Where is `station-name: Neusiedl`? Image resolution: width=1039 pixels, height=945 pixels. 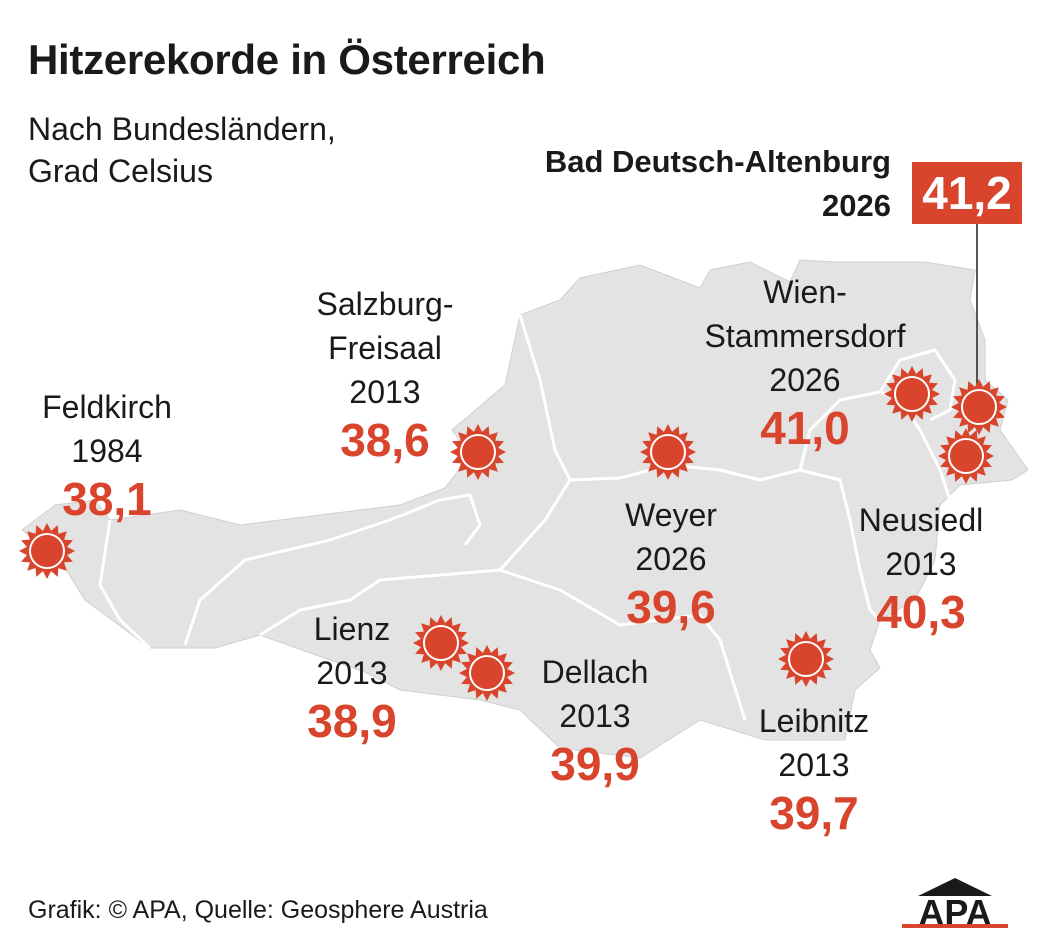
station-name: Neusiedl is located at coordinates (921, 520).